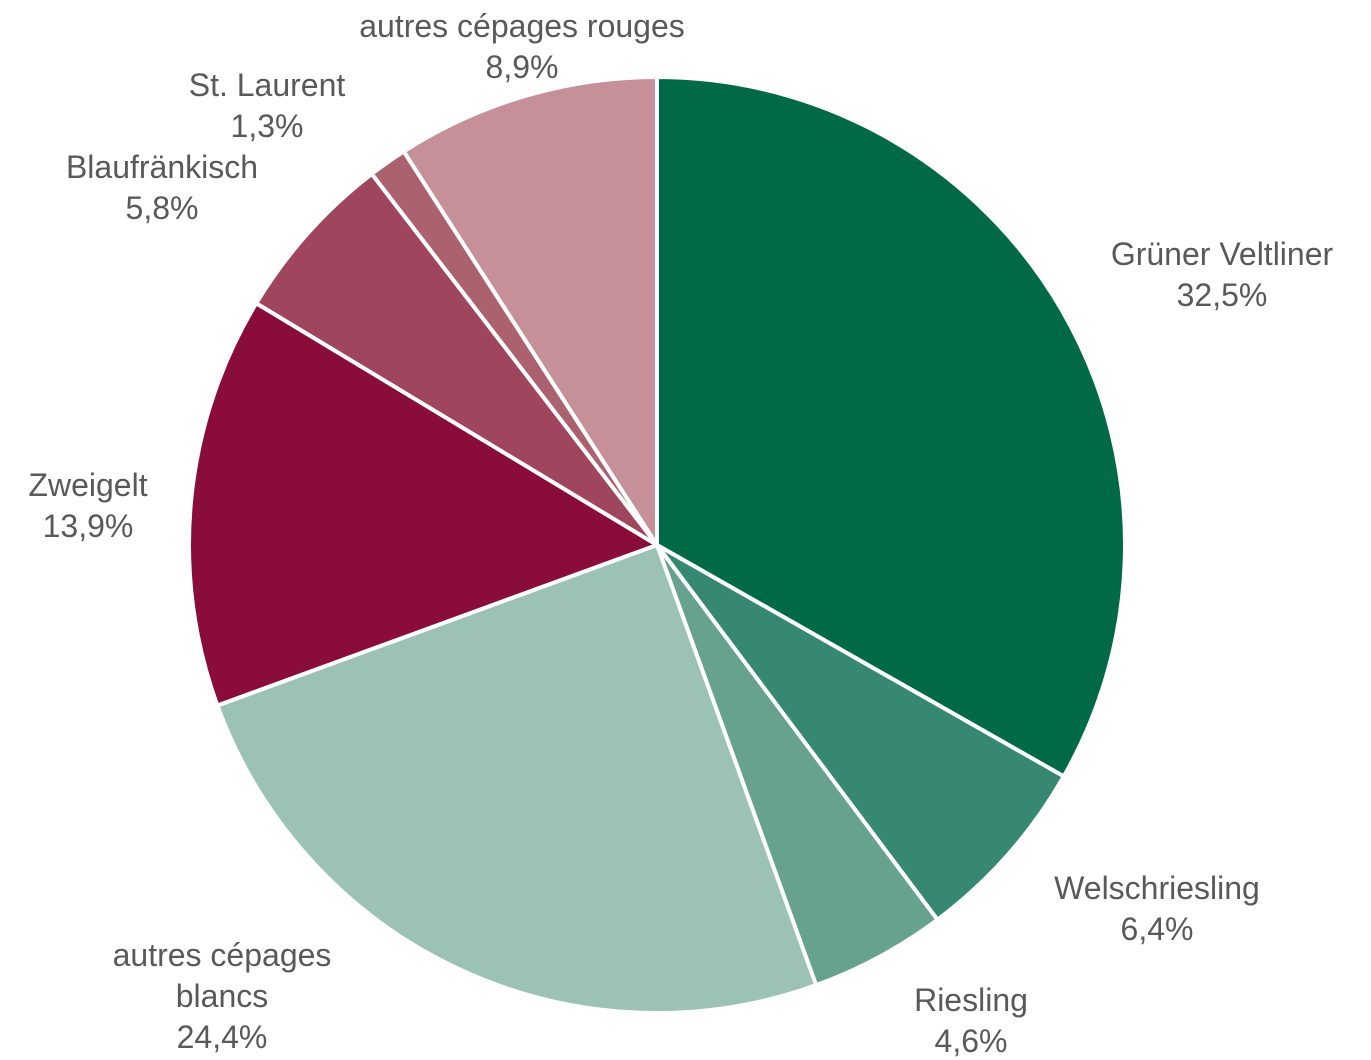 This screenshot has width=1371, height=1060. What do you see at coordinates (267, 85) in the screenshot?
I see `slice-category-label: St. Laurent` at bounding box center [267, 85].